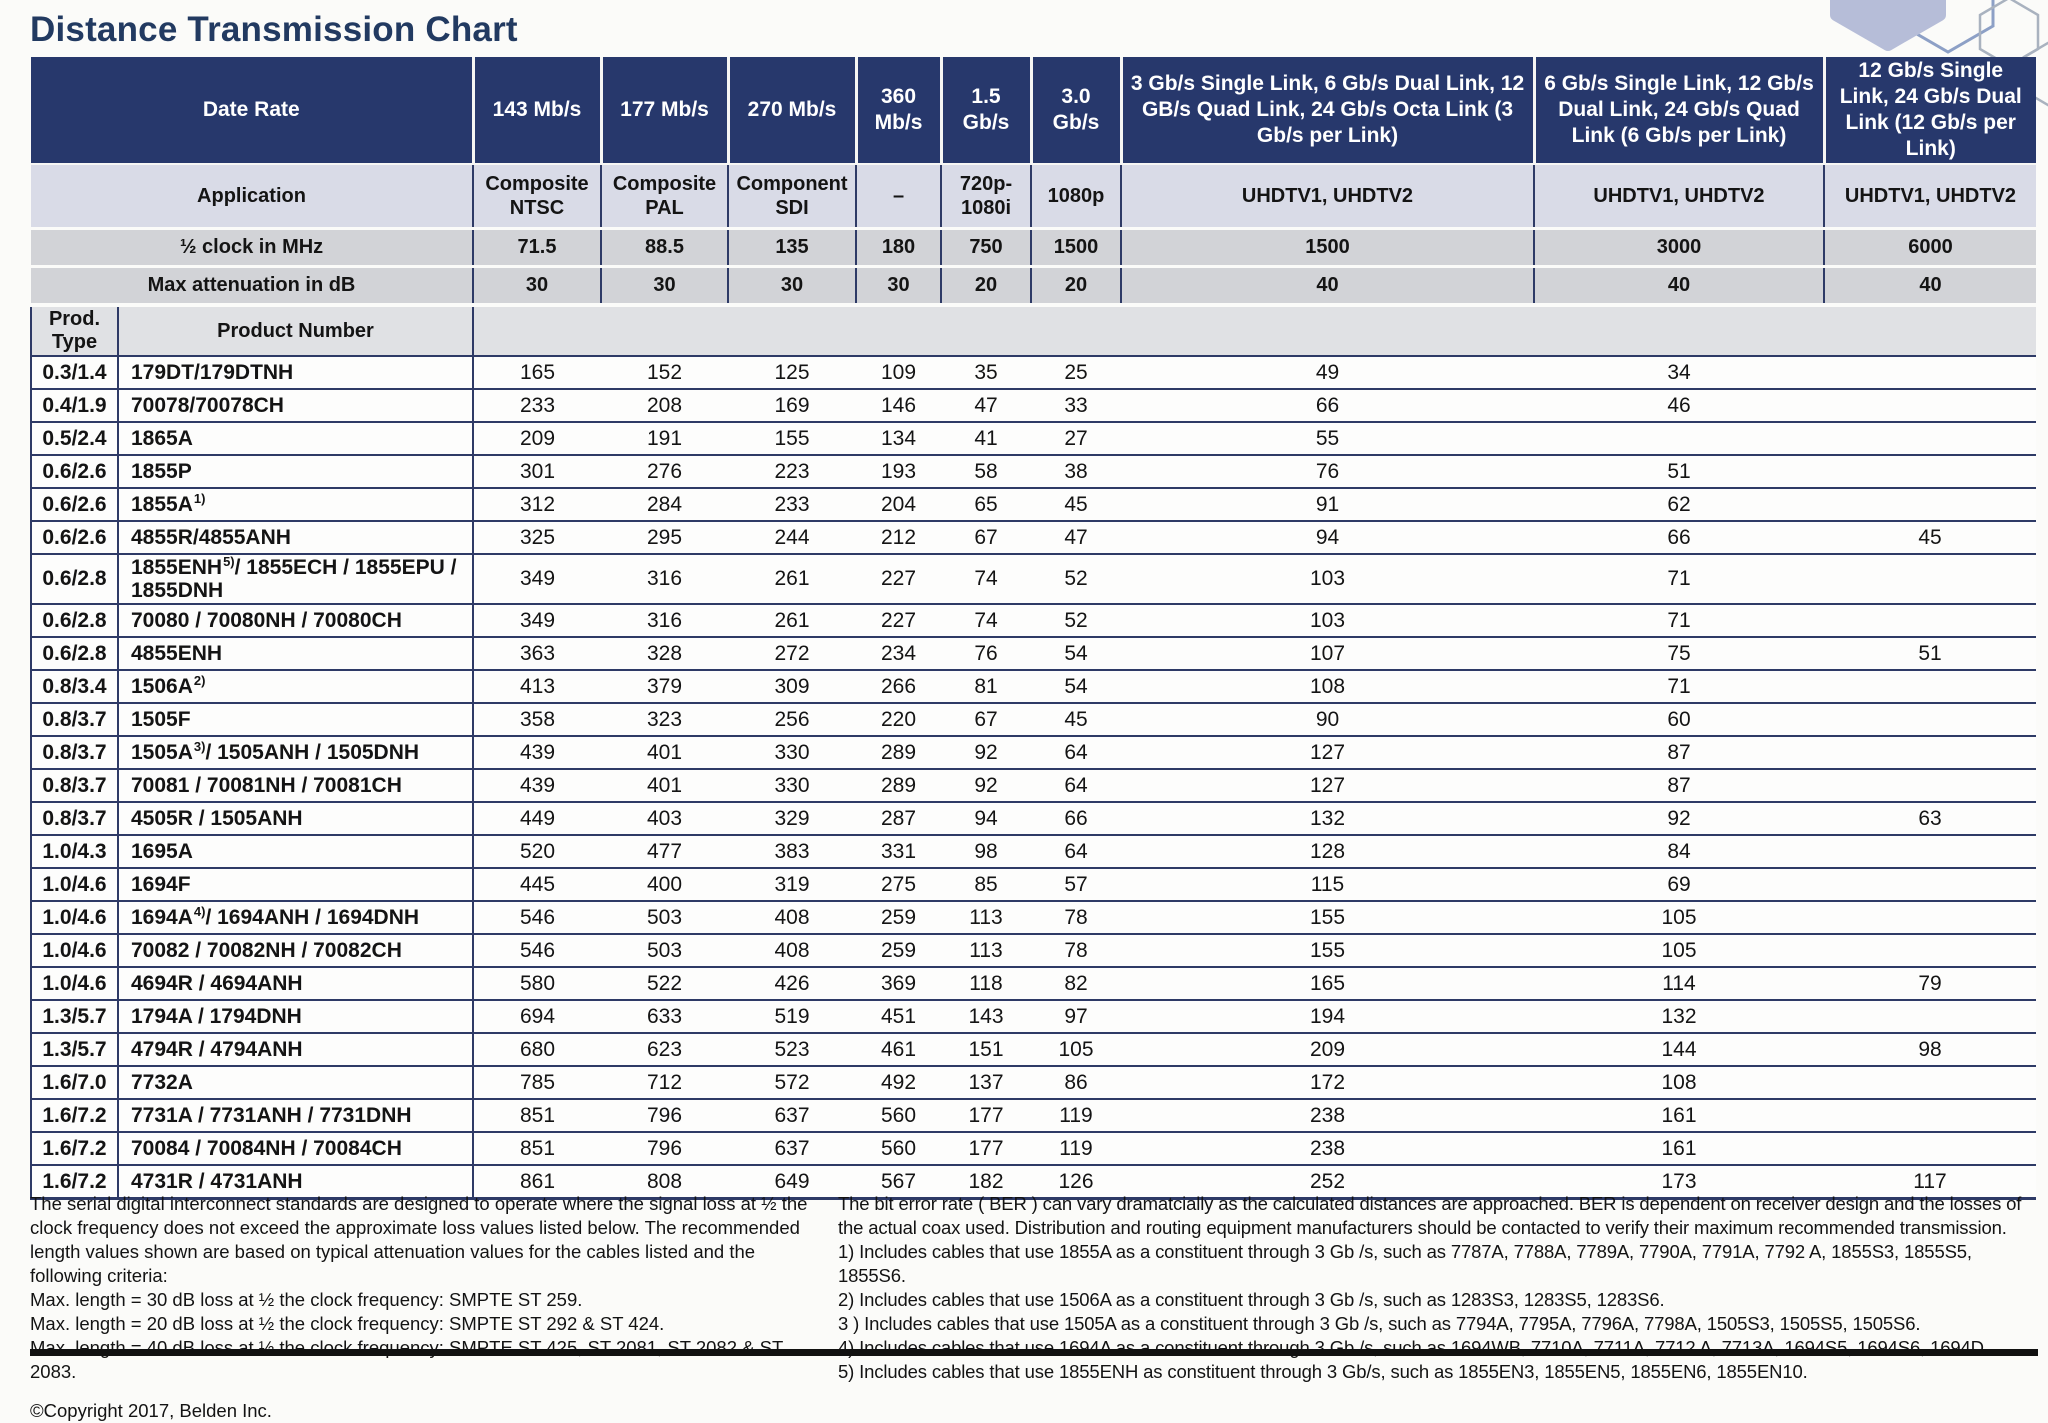 Image resolution: width=2048 pixels, height=1423 pixels. I want to click on prod-type-cell: 1.0/4.6, so click(74, 984).